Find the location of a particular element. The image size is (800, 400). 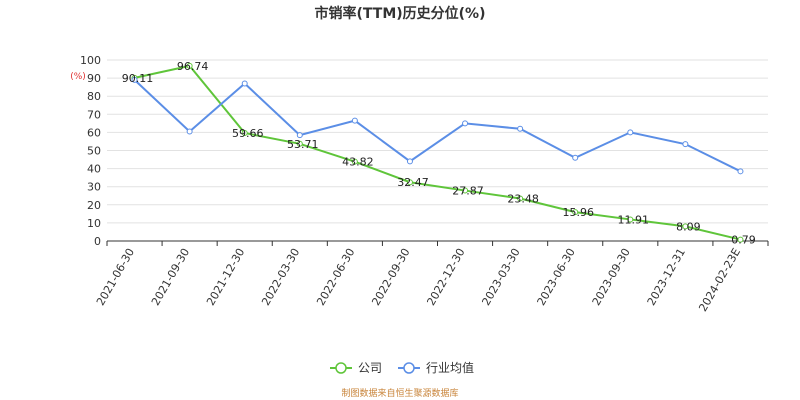

data-label: 8.09 is located at coordinates (688, 226).